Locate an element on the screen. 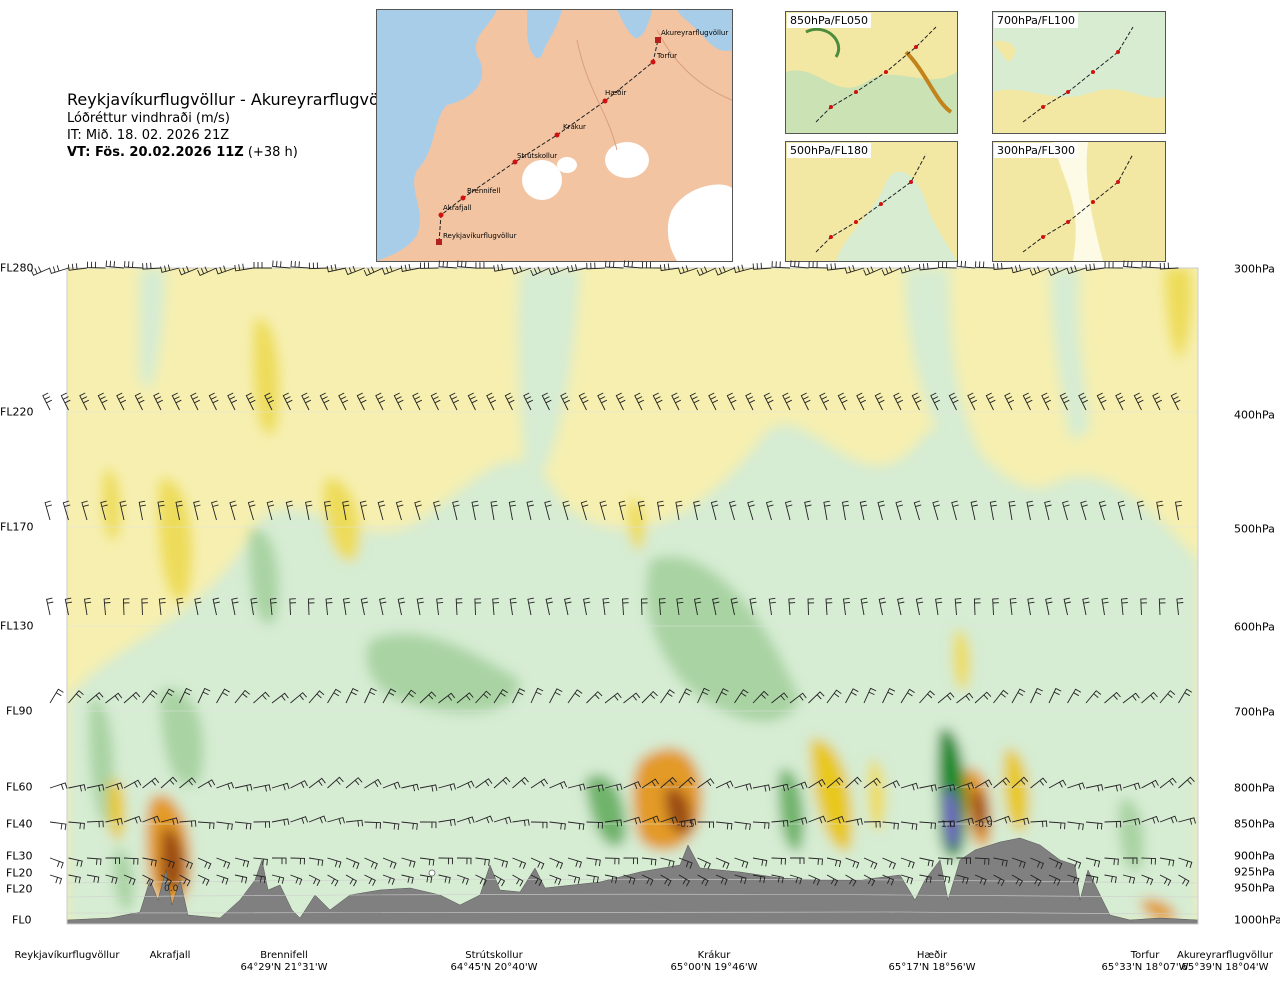  location-name: Strútskollur is located at coordinates (494, 955).